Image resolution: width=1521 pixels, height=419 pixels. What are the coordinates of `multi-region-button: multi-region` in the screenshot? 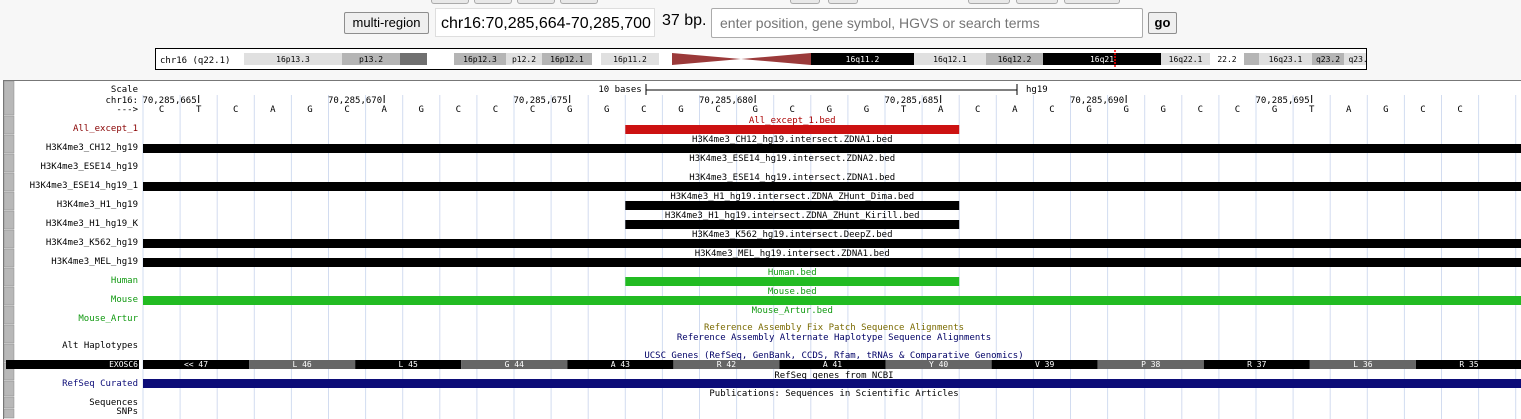 It's located at (386, 23).